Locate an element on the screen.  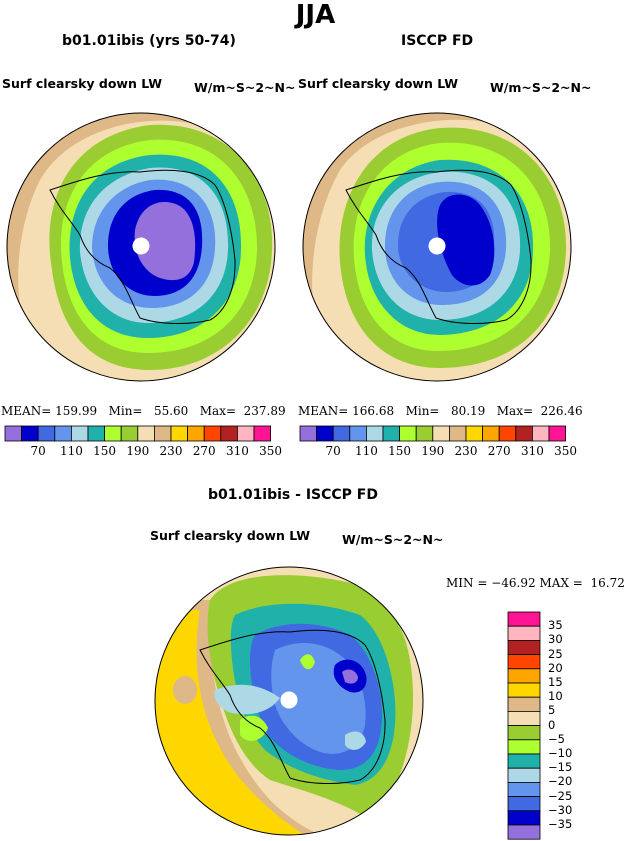
right-min-value: 80.19 is located at coordinates (468, 411).